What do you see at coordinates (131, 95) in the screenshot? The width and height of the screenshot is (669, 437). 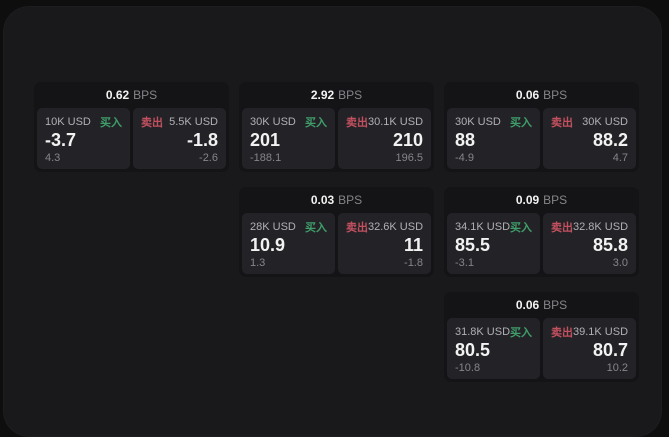 I see `card-header: 0.62 BPS` at bounding box center [131, 95].